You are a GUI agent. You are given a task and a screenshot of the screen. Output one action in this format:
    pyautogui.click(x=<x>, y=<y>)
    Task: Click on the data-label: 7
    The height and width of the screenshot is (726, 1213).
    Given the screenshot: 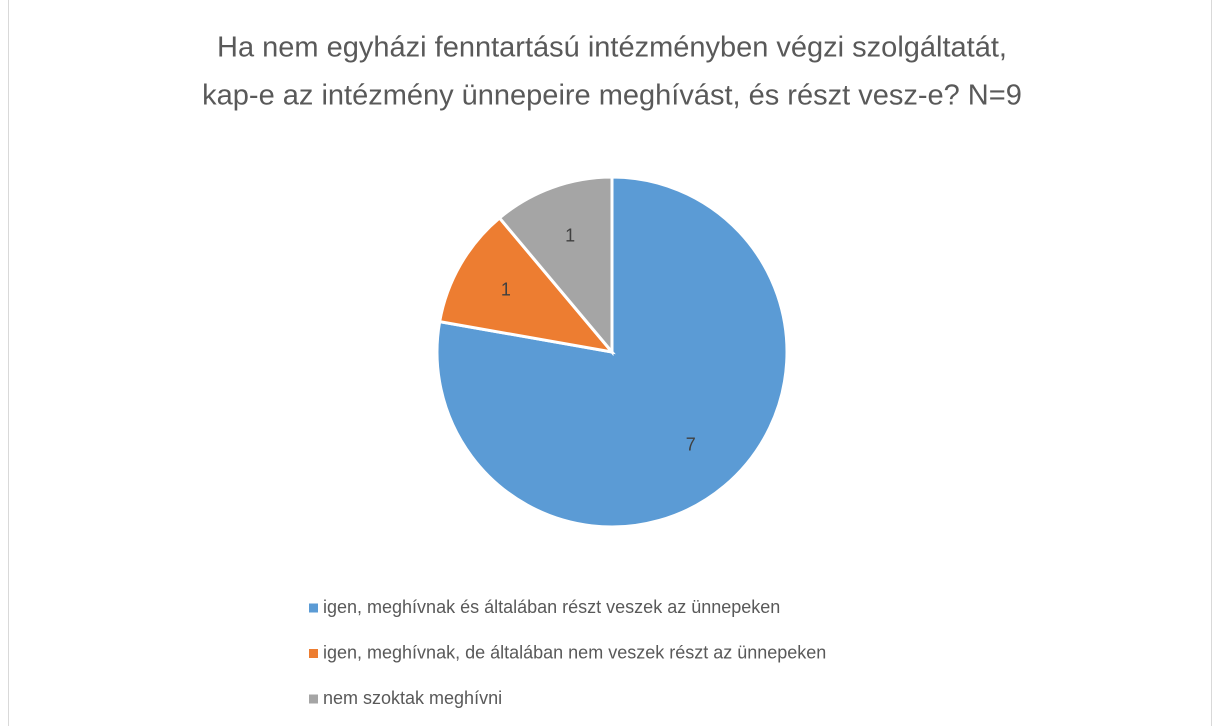 What is the action you would take?
    pyautogui.click(x=691, y=445)
    